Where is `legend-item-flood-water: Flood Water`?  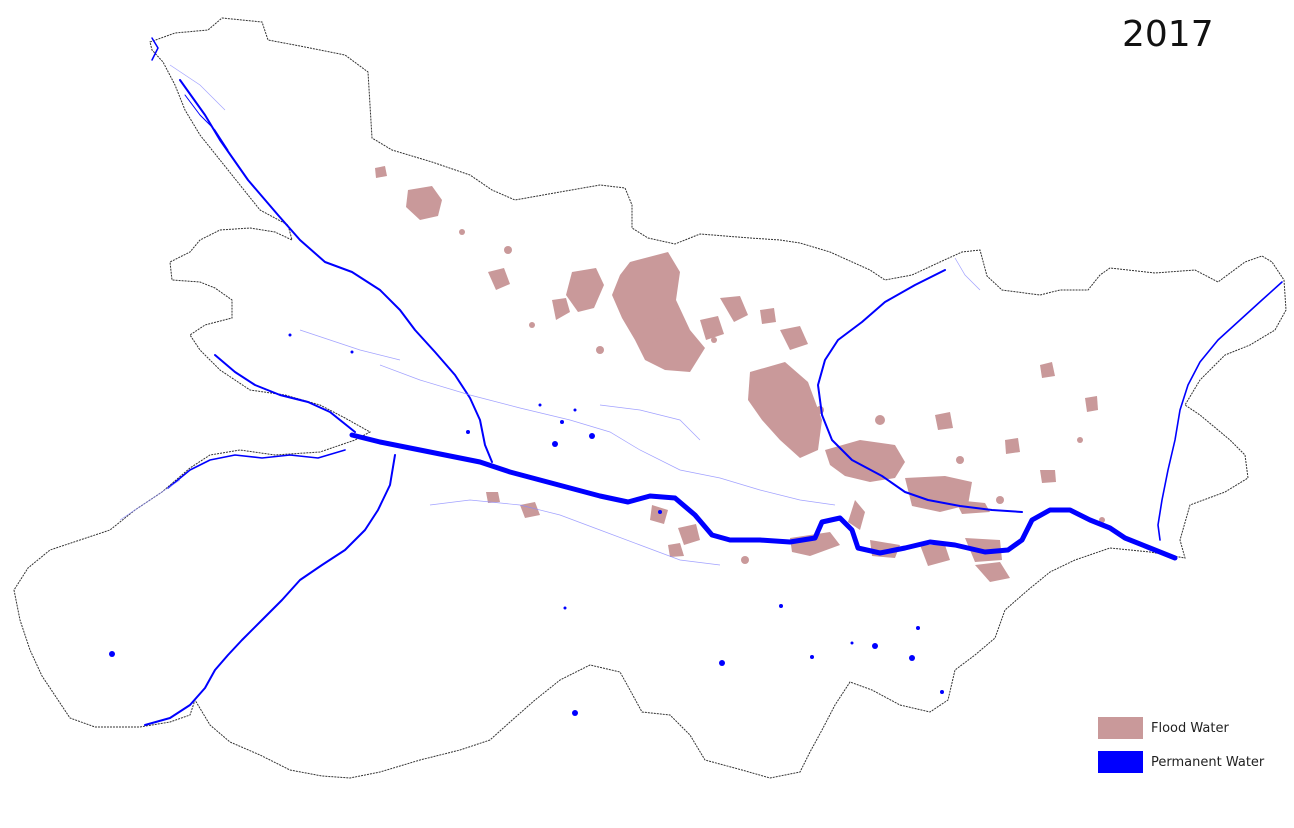
legend-item-flood-water: Flood Water is located at coordinates (1181, 728).